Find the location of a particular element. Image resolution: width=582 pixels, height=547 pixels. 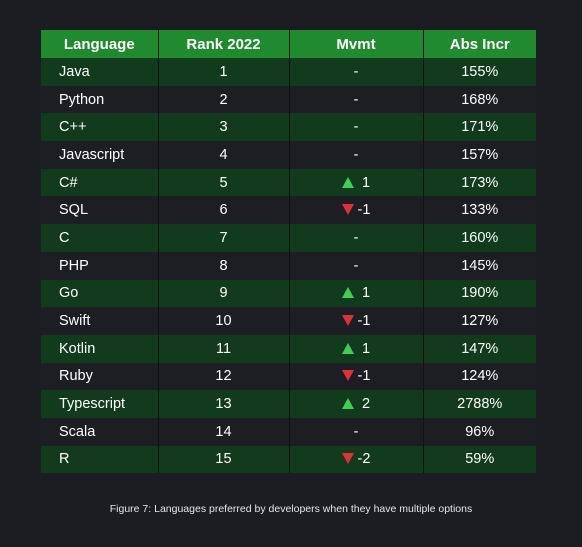

cell-abs-incr: 171% is located at coordinates (479, 127).